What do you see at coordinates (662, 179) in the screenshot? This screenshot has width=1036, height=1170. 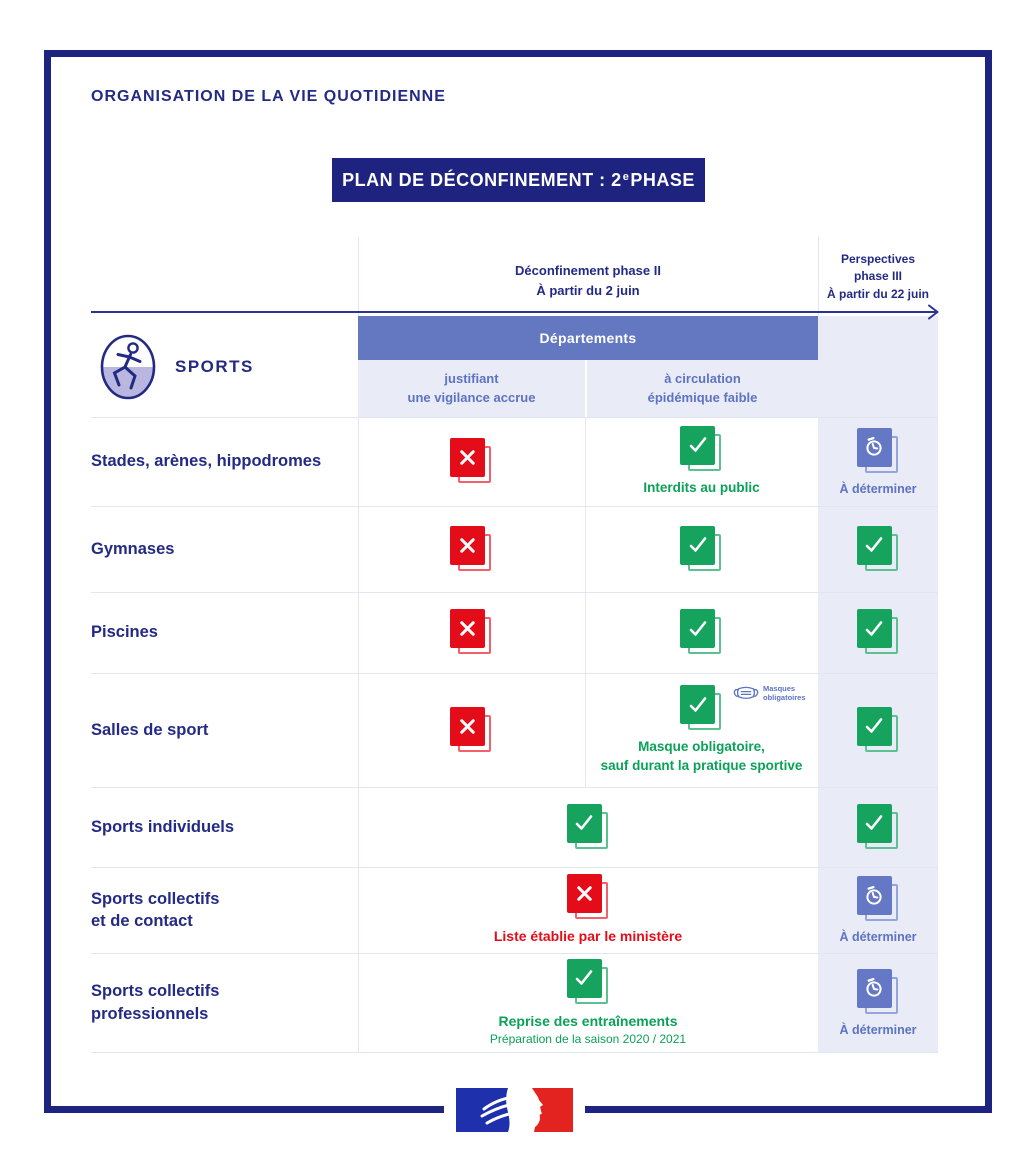 I see `banner-text-end: PHASE` at bounding box center [662, 179].